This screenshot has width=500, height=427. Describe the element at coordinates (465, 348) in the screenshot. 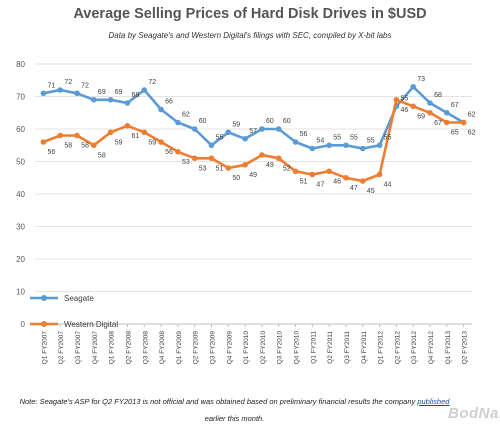

I see `x-tick-label: Q2 FY2013` at that location.